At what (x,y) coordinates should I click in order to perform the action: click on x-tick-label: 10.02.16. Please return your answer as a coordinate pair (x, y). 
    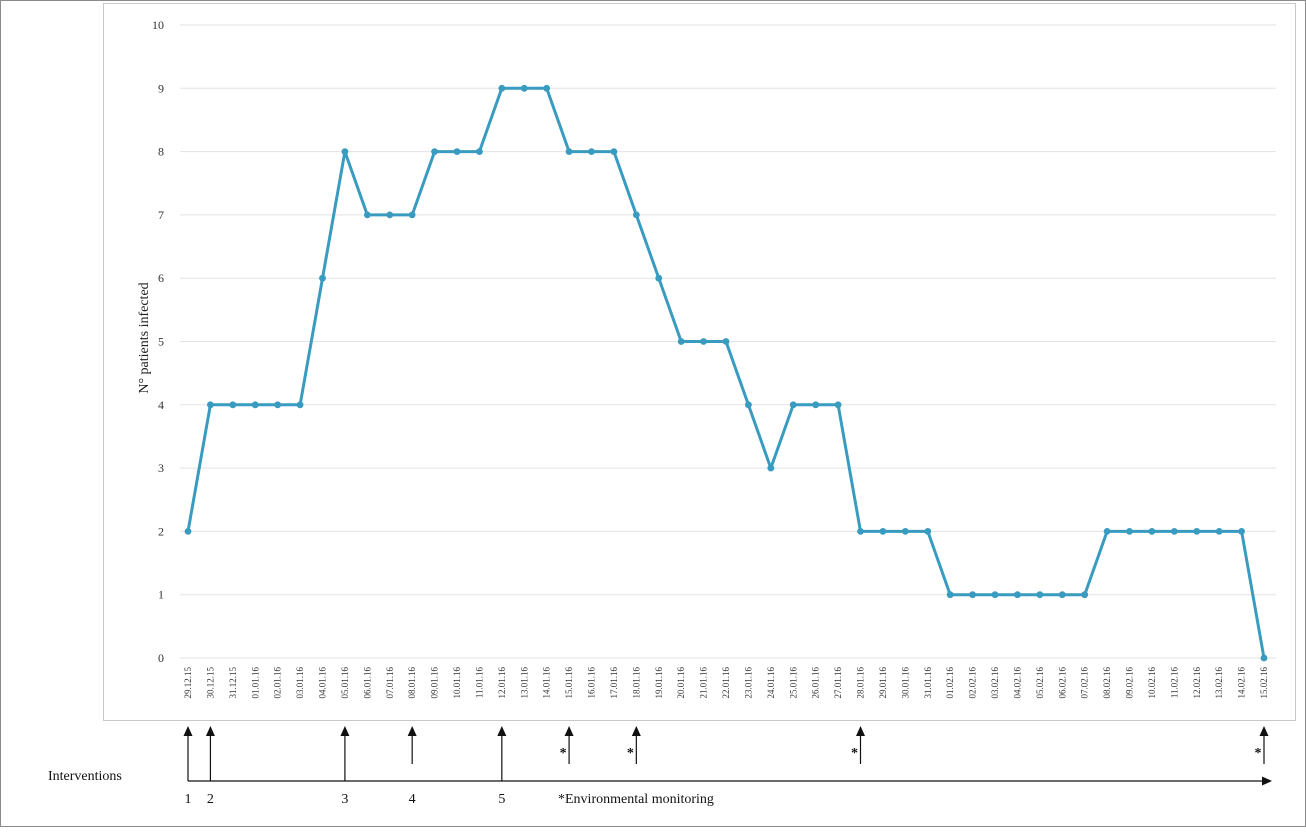
    Looking at the image, I should click on (1152, 683).